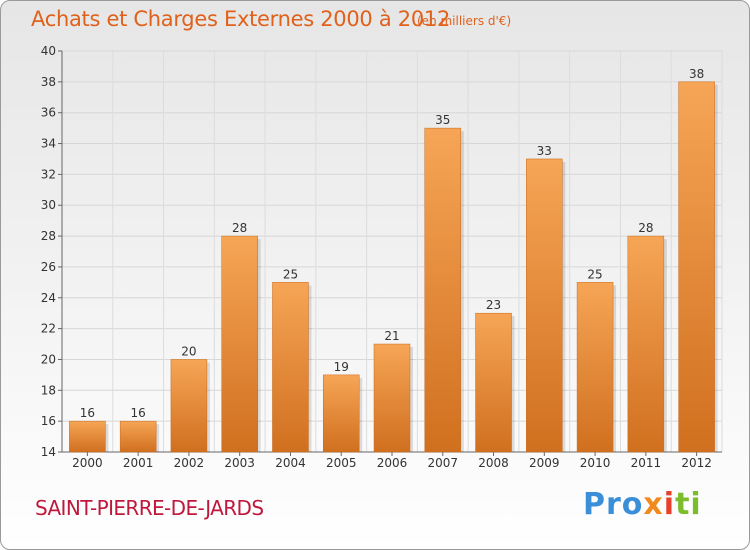  Describe the element at coordinates (544, 463) in the screenshot. I see `x-tick-label: 2009` at that location.